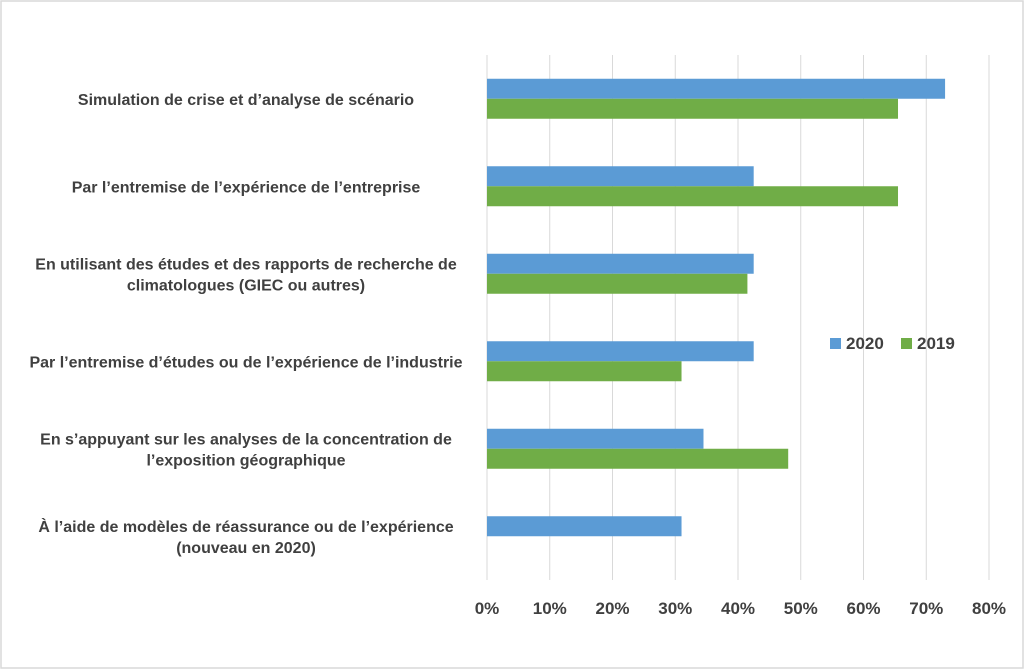 The width and height of the screenshot is (1024, 669). I want to click on x-tick-label: 70%, so click(926, 608).